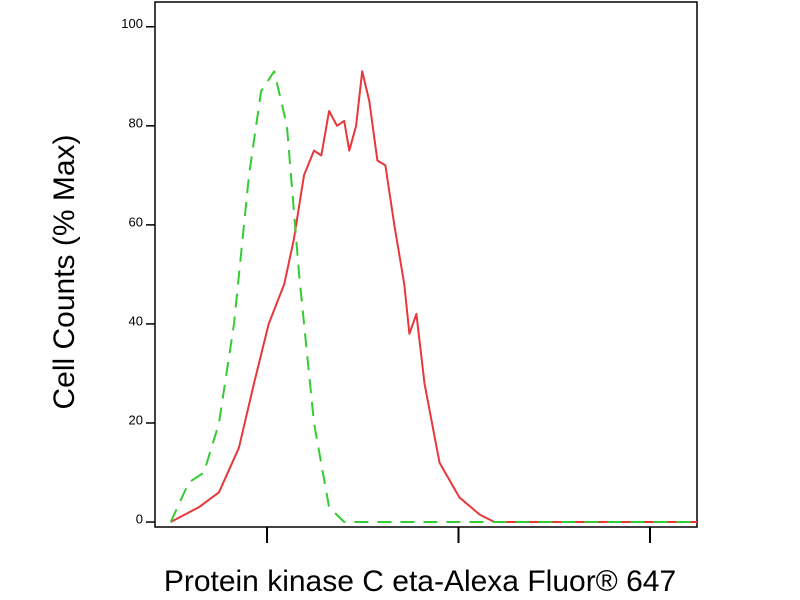 Image resolution: width=800 pixels, height=600 pixels. What do you see at coordinates (420, 581) in the screenshot?
I see `x-axis-title: Protein kinase C eta-Alexa Fluor® 647` at bounding box center [420, 581].